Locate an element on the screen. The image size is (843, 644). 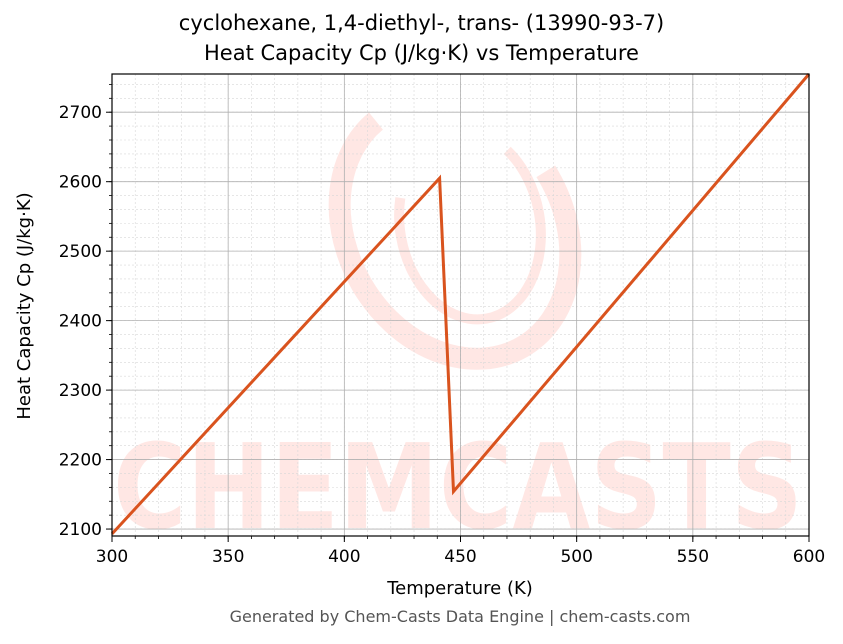
x-tick-label: 300 is located at coordinates (112, 557).